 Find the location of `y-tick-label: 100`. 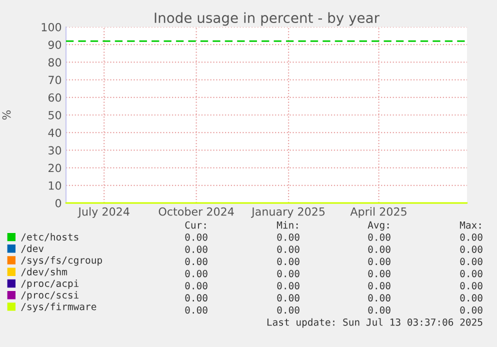

y-tick-label: 100 is located at coordinates (52, 27).